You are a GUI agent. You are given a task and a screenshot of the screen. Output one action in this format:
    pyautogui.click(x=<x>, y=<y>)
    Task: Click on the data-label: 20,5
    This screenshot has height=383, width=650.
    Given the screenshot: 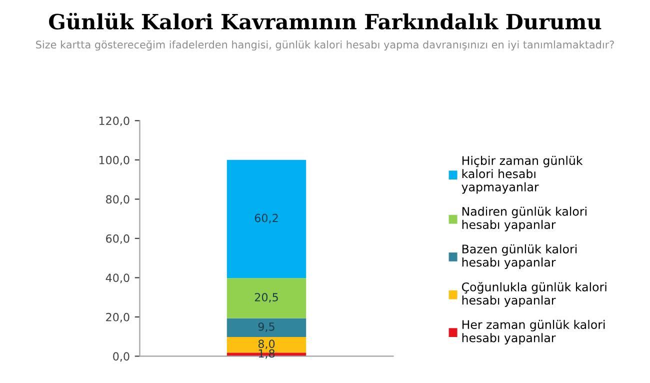 What is the action you would take?
    pyautogui.click(x=266, y=298)
    